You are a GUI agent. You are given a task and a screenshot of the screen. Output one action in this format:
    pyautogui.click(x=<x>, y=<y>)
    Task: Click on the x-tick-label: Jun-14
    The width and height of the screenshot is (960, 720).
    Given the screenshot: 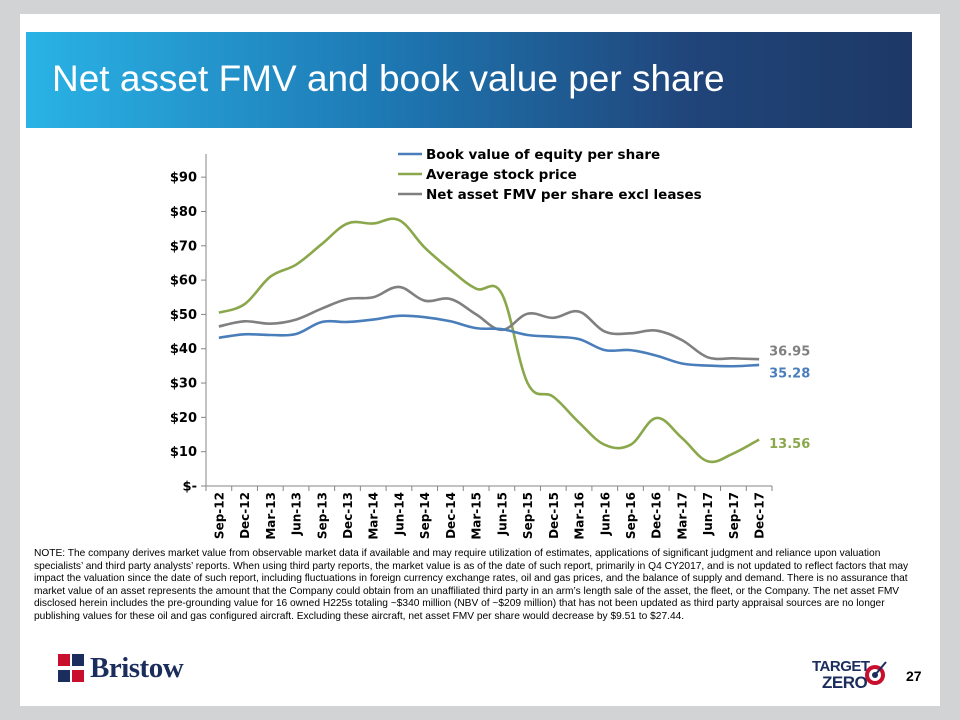 What is the action you would take?
    pyautogui.click(x=399, y=514)
    